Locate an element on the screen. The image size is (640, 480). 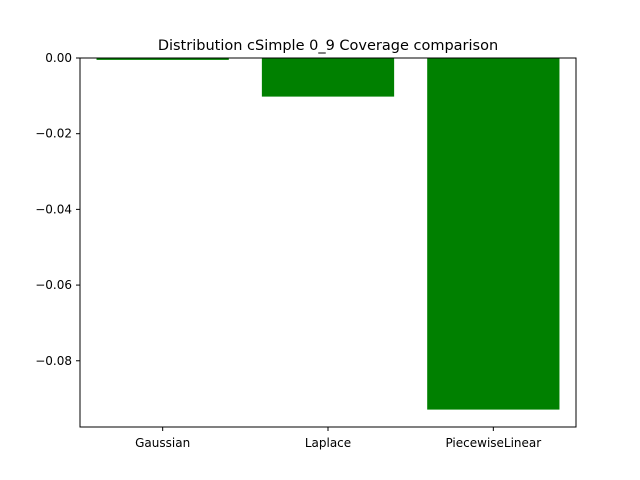
x-tick-label: PiecewiseLinear is located at coordinates (493, 443).